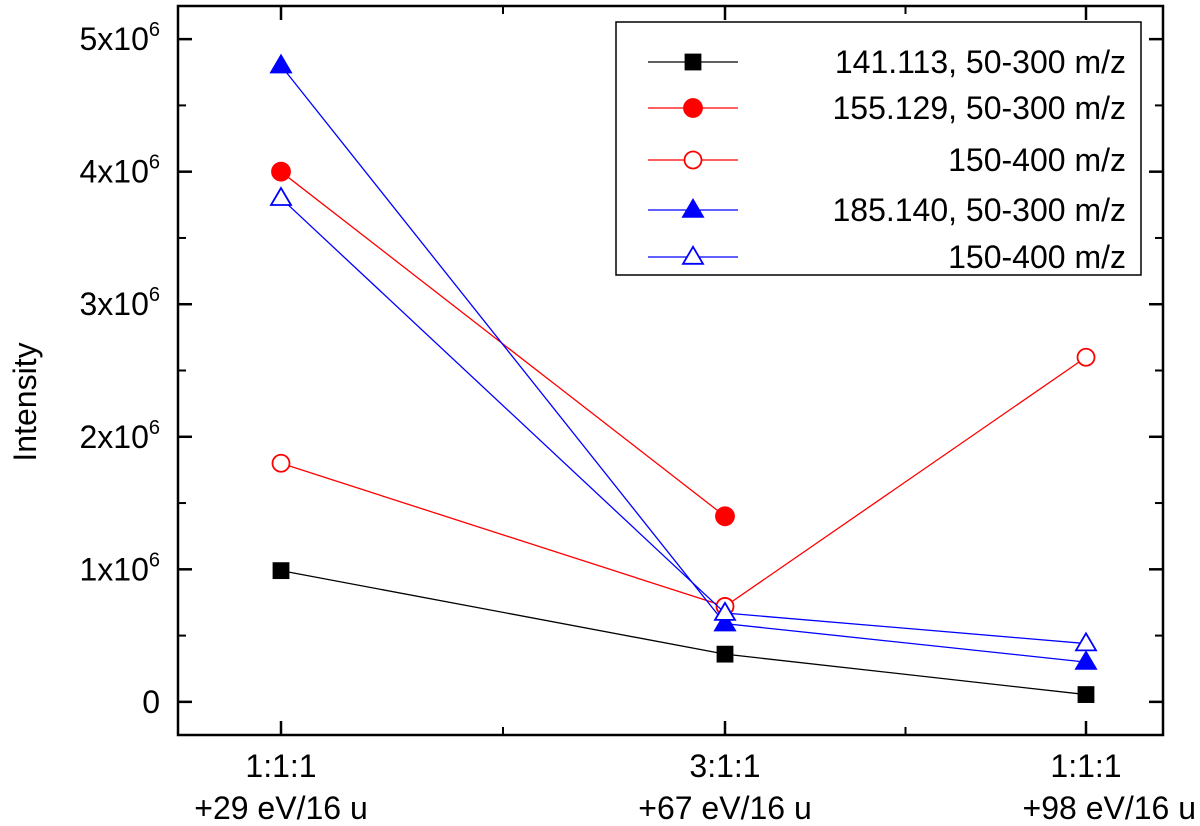 This screenshot has width=1200, height=826. What do you see at coordinates (979, 210) in the screenshot?
I see `legend-label: 185.140, 50-300 m/z` at bounding box center [979, 210].